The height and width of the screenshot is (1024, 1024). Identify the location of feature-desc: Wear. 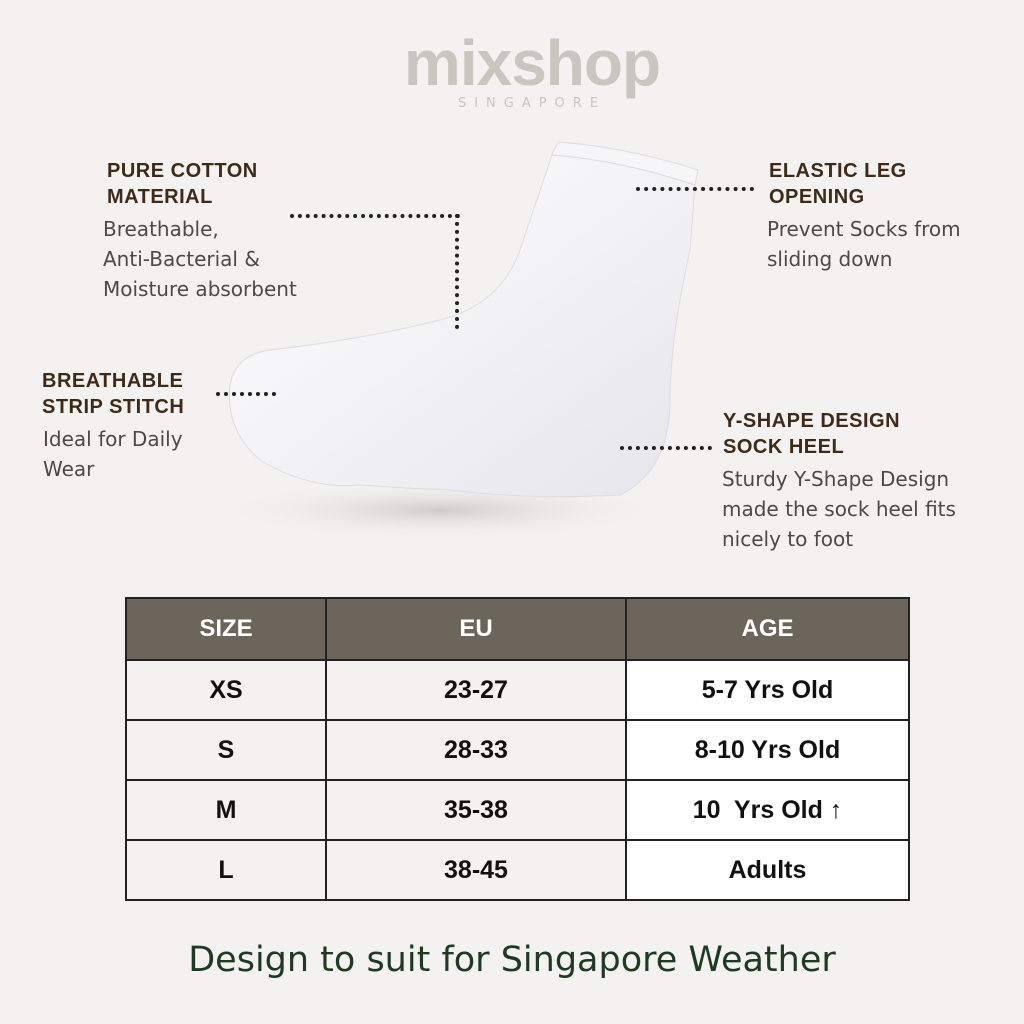
(69, 469).